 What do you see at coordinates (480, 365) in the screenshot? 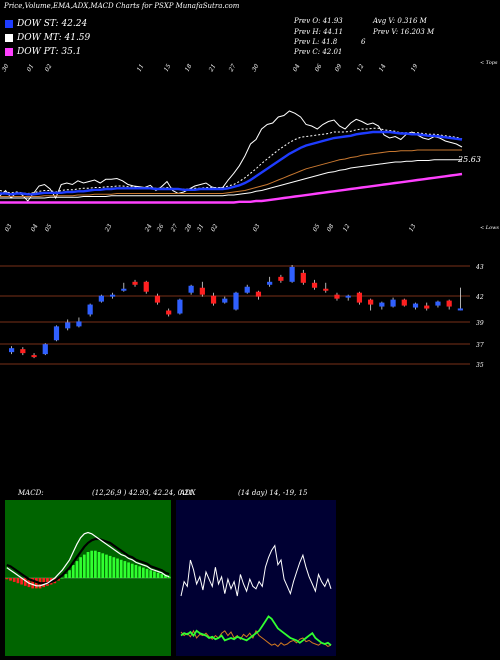
I see `price-axis-label: 35` at bounding box center [480, 365].